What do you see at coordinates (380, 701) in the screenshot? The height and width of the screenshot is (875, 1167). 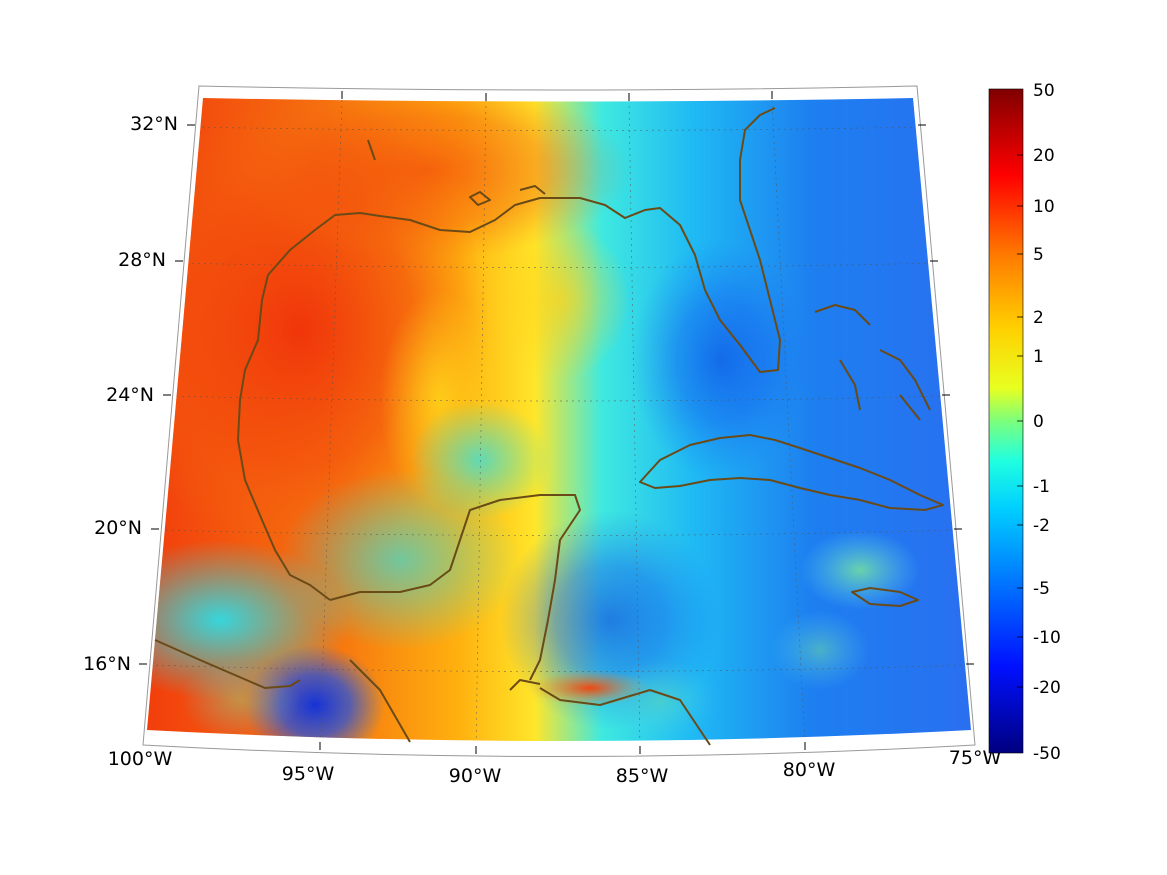 I see `pacific-coastline` at bounding box center [380, 701].